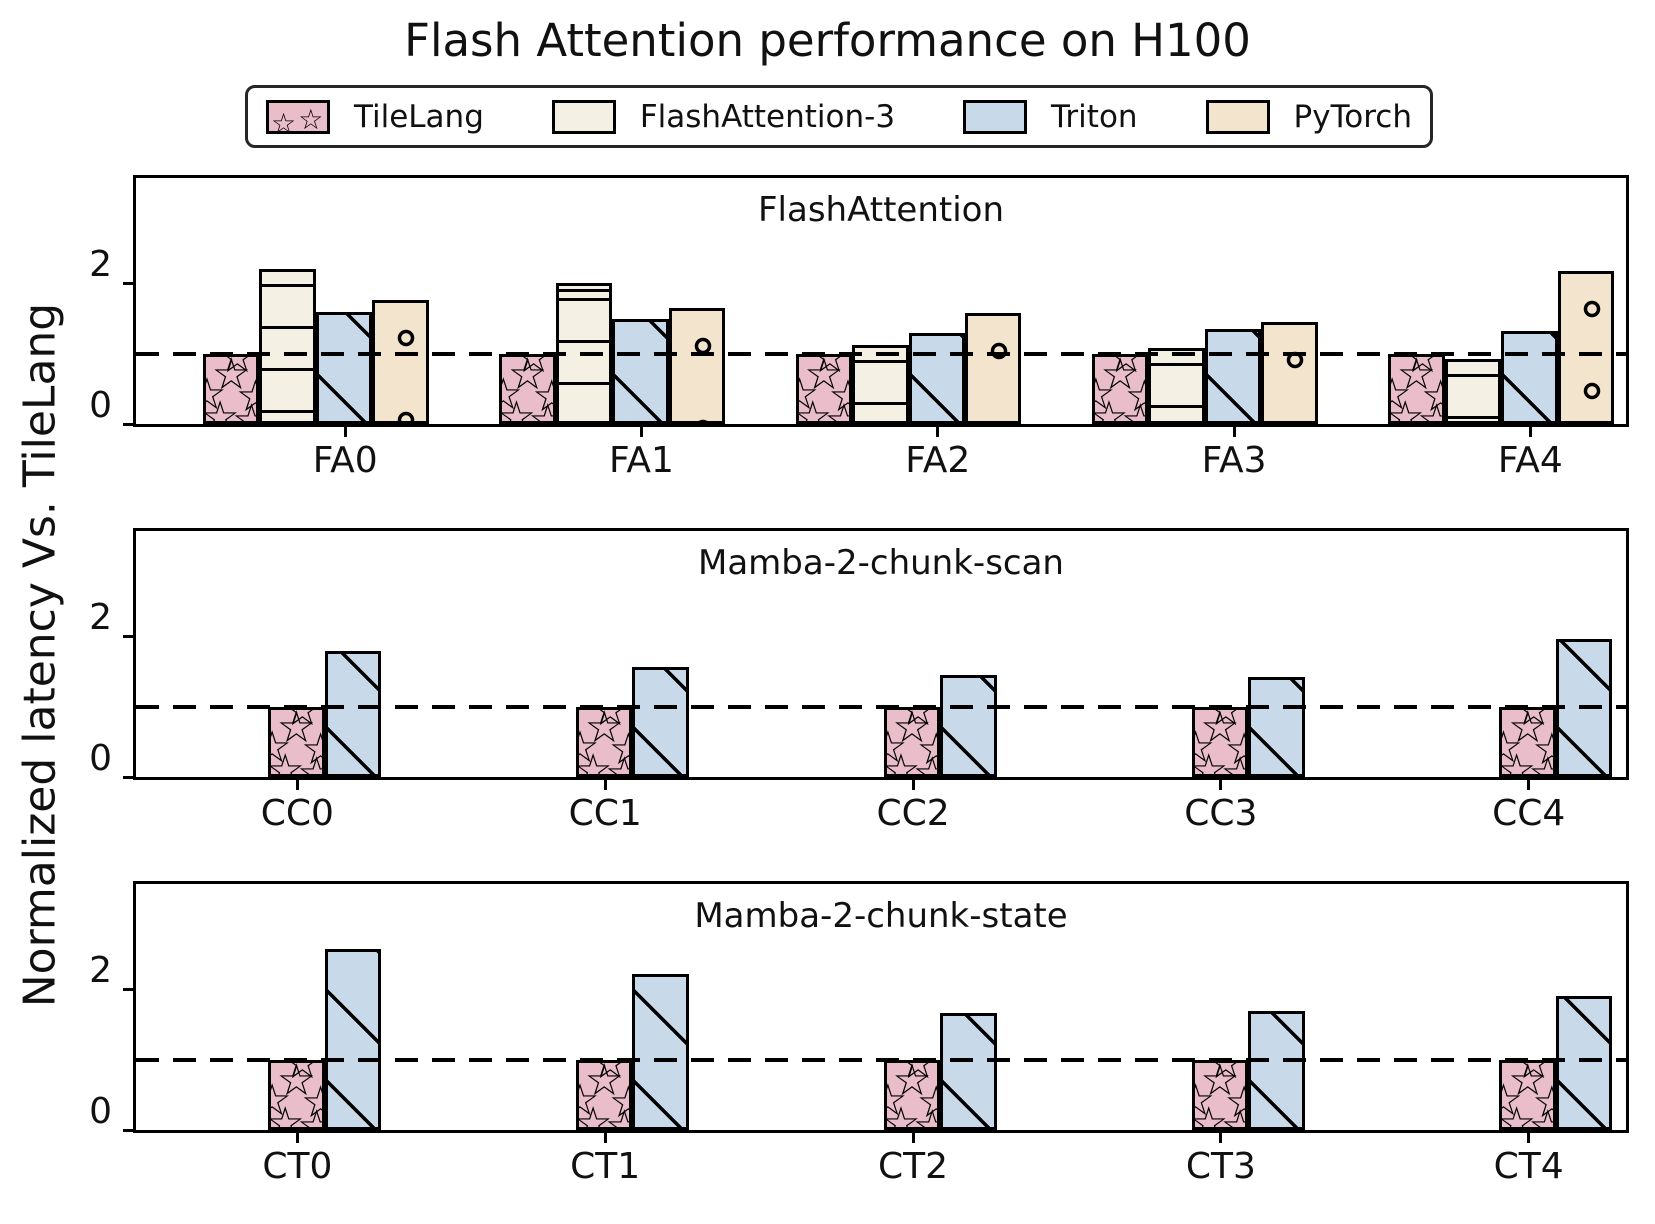 This screenshot has width=1655, height=1224. I want to click on bar-CC2-tilelang: ☆☆☆☆☆☆, so click(912, 741).